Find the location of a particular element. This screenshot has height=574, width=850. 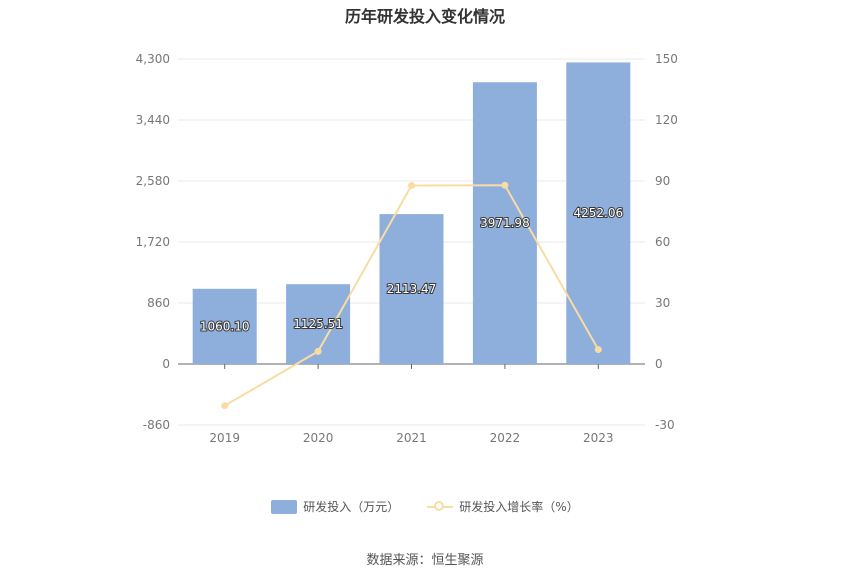

left-axis-tick-label: 860 is located at coordinates (158, 303).